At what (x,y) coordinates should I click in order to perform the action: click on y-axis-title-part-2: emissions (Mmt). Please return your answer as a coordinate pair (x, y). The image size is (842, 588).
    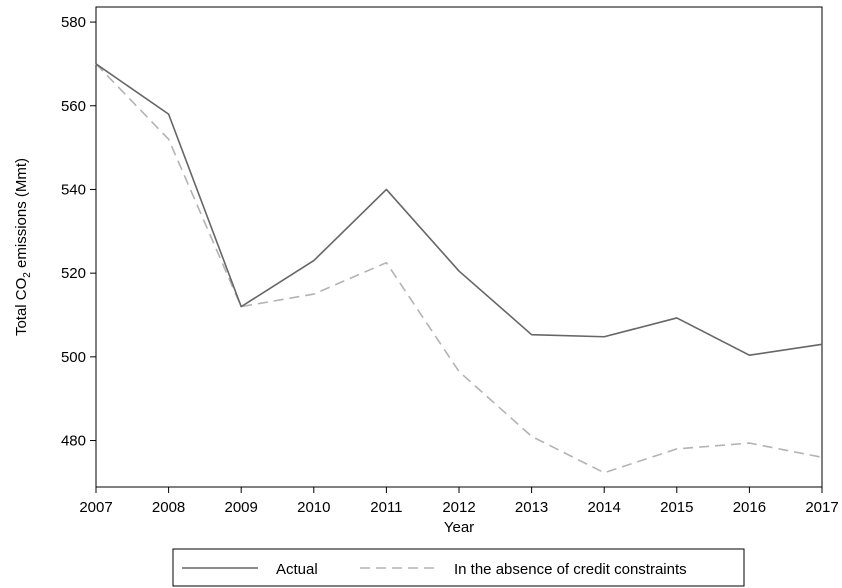
    Looking at the image, I should click on (21, 215).